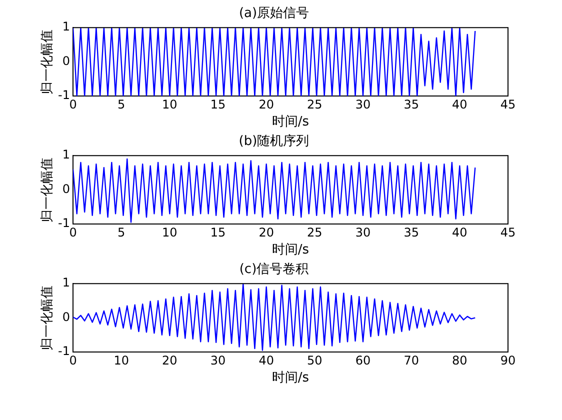  Describe the element at coordinates (274, 141) in the screenshot. I see `chart-title: (b)随机序列` at that location.